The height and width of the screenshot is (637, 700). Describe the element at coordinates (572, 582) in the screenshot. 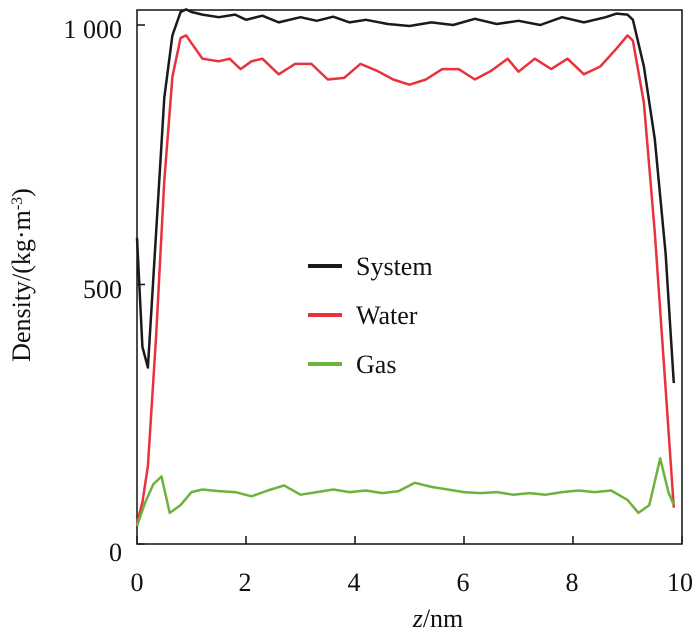

I see `x-tick-label-8: 8` at that location.